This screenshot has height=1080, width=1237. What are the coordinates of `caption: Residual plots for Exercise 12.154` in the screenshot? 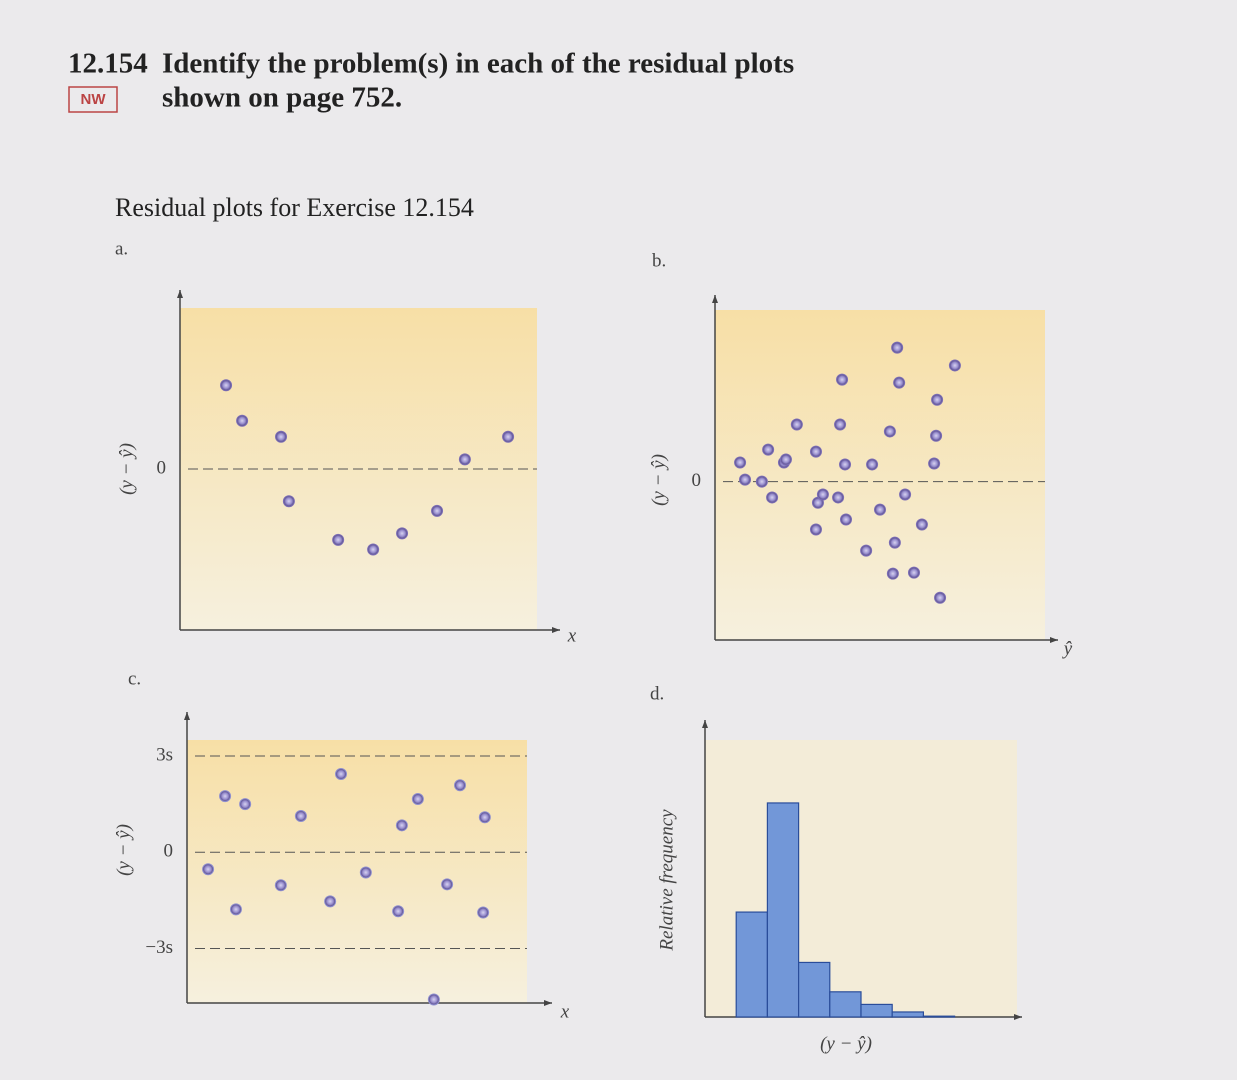 It's located at (294, 207).